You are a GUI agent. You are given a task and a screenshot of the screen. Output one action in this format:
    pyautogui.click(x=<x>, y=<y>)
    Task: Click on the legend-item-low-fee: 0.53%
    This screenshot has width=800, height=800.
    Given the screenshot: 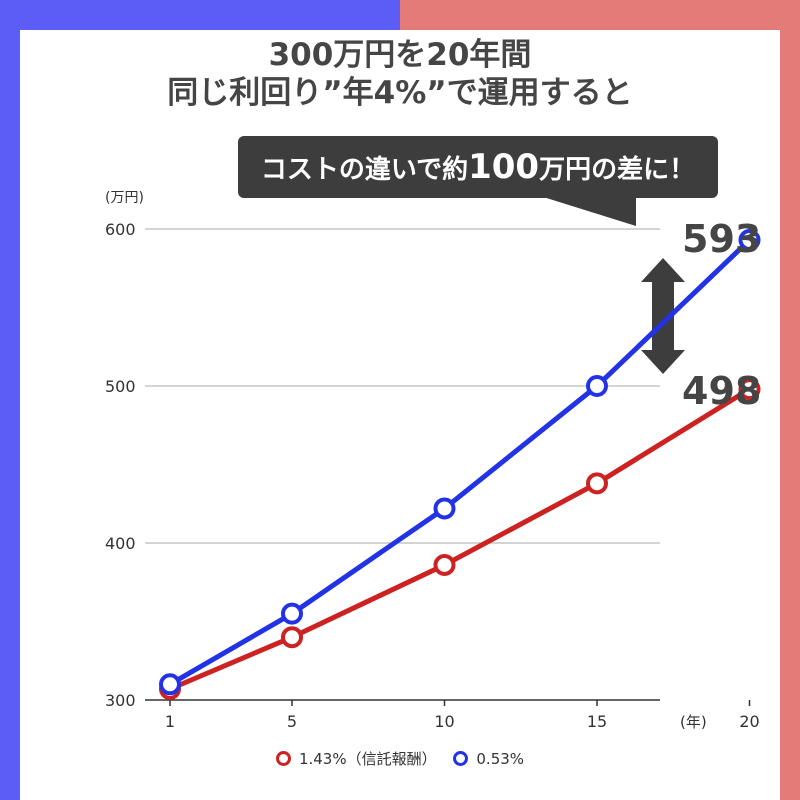 What is the action you would take?
    pyautogui.click(x=488, y=759)
    